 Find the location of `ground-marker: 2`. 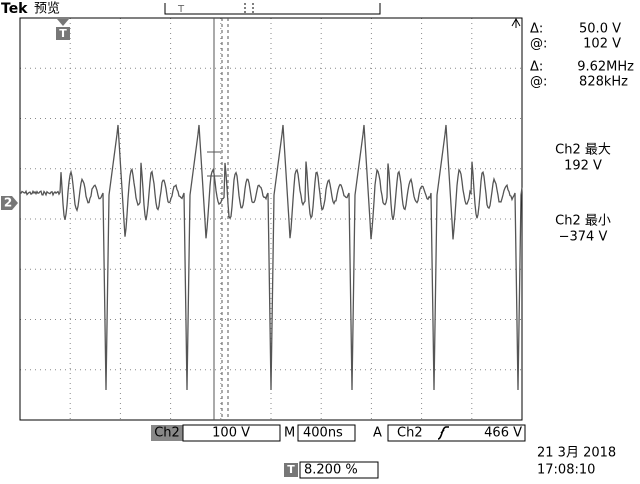

ground-marker: 2 is located at coordinates (8, 203).